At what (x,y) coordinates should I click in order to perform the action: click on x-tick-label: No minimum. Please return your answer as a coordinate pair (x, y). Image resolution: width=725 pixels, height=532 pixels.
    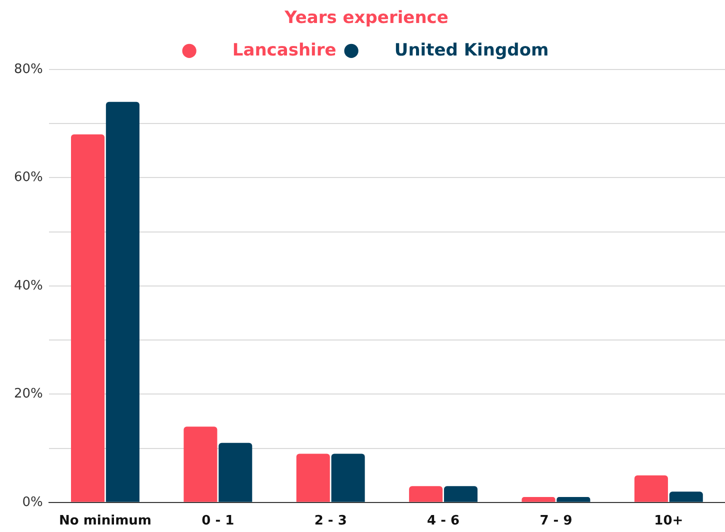
    Looking at the image, I should click on (105, 521).